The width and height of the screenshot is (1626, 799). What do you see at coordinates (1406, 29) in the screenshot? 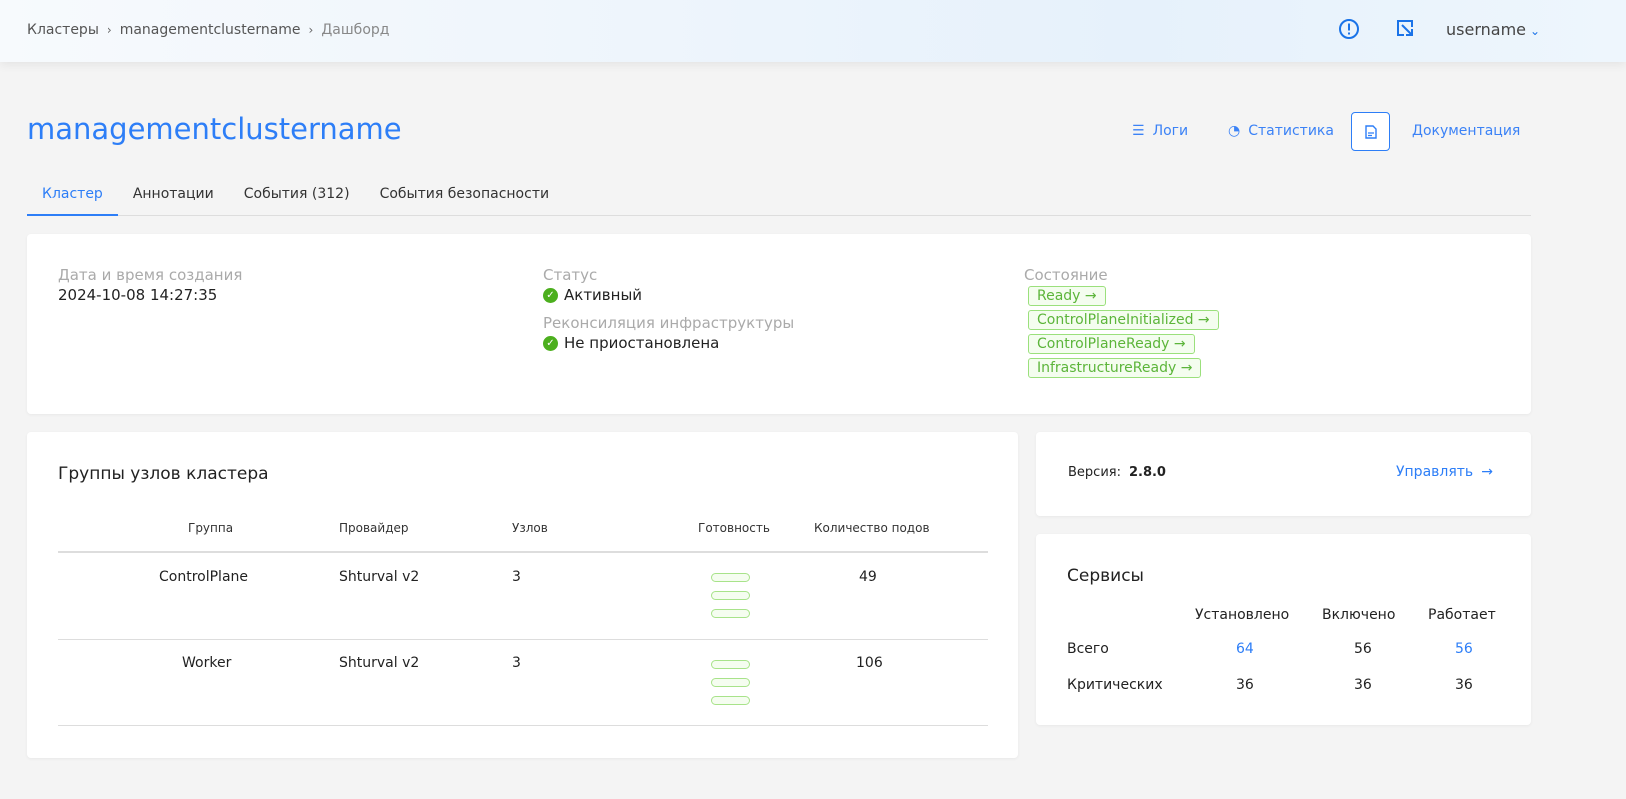
I see `collapse-arrow-icon` at bounding box center [1406, 29].